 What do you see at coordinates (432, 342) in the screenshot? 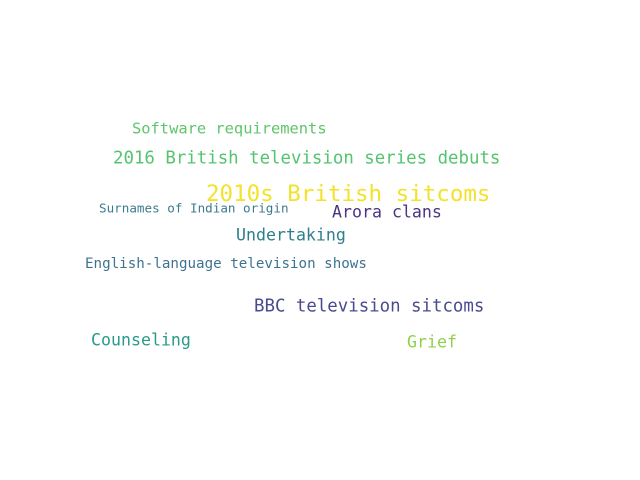
I see `word-grief: Grief` at bounding box center [432, 342].